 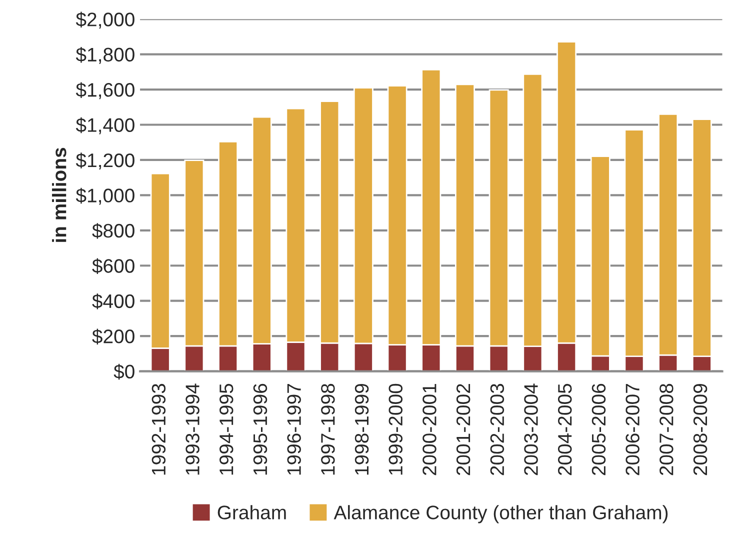 I want to click on x-tick-label: 1995-1996, so click(x=260, y=429).